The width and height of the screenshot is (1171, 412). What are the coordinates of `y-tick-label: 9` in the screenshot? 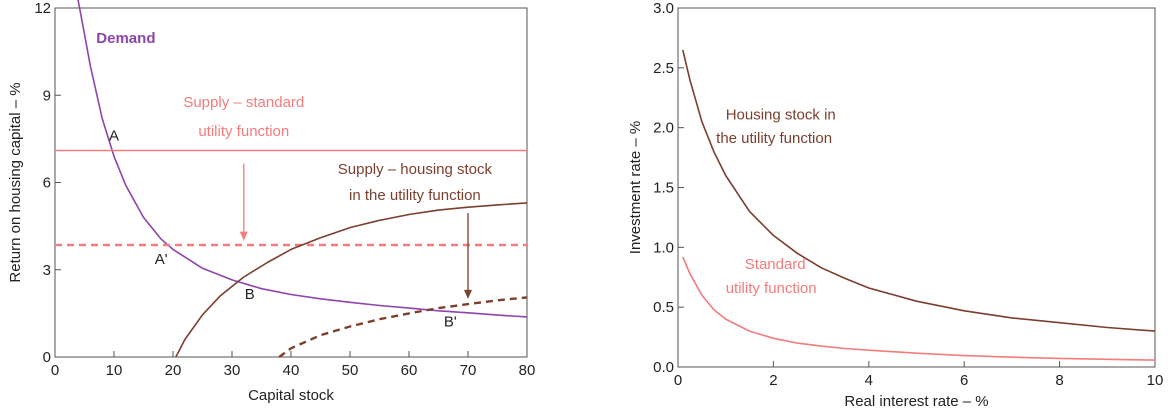 It's located at (47, 95).